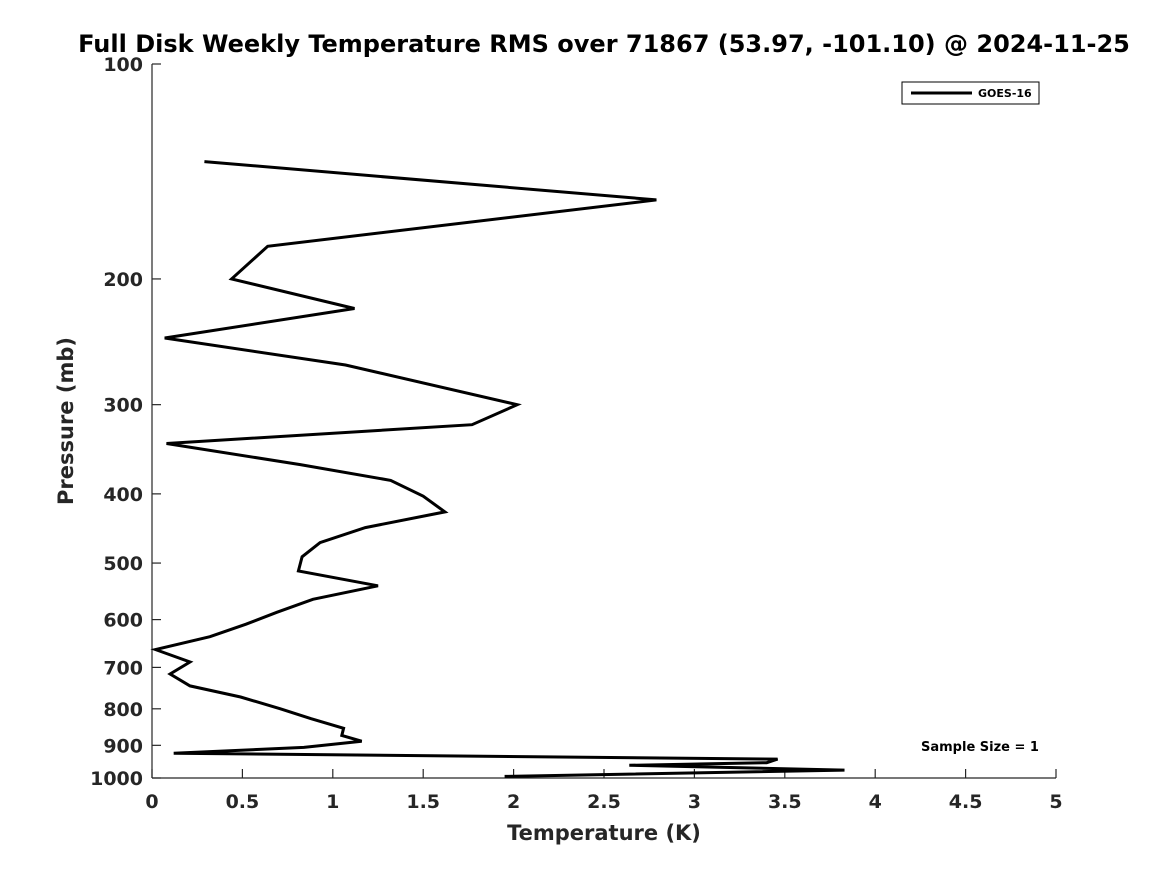 This screenshot has height=875, width=1167. I want to click on x-ticks: 0 0.5 1 1.5 2 2.5 3 3.5 4 4.5 5, so click(604, 791).